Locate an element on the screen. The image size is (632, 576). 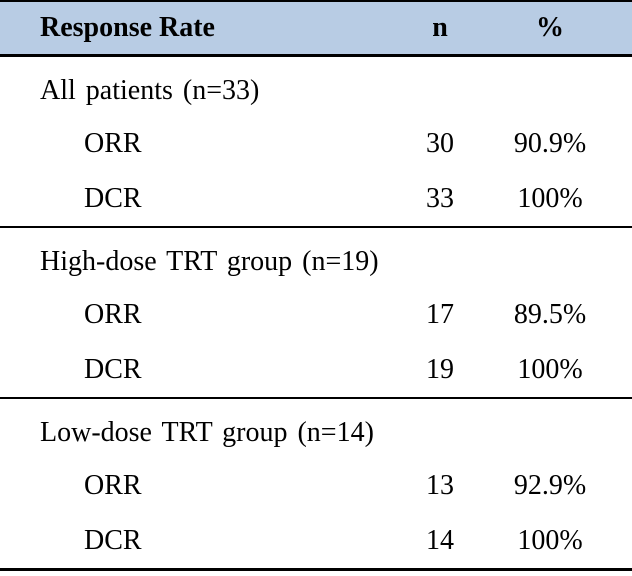
column-header-n: n is located at coordinates (440, 27).